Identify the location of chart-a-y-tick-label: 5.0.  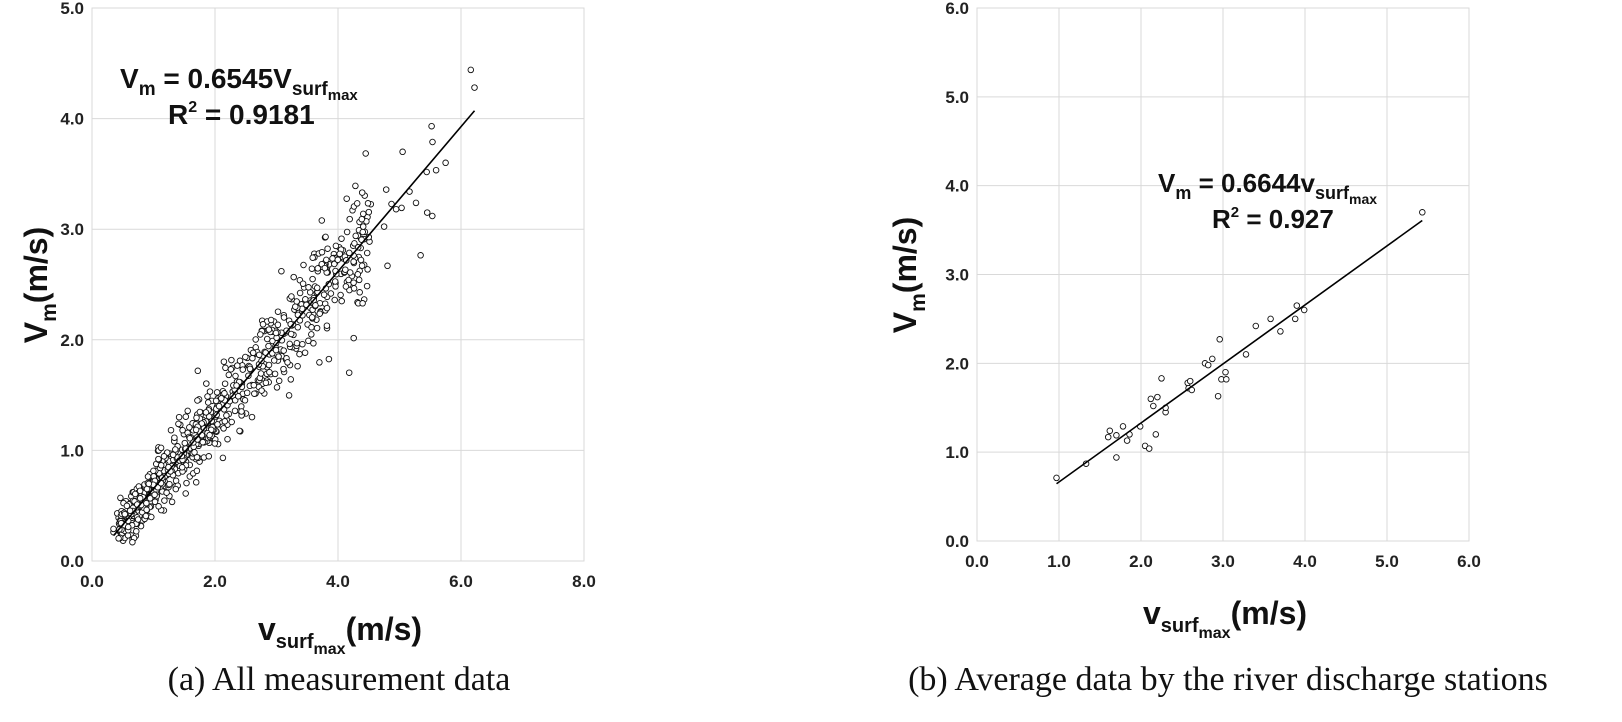
(72, 9).